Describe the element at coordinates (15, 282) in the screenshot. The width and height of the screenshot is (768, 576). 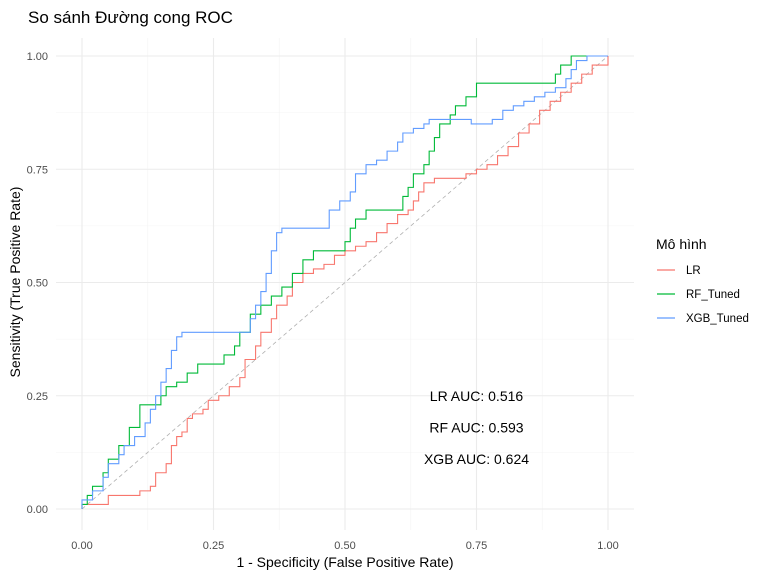
I see `y-axis-title: Sensitivity (True Positive Rate)` at that location.